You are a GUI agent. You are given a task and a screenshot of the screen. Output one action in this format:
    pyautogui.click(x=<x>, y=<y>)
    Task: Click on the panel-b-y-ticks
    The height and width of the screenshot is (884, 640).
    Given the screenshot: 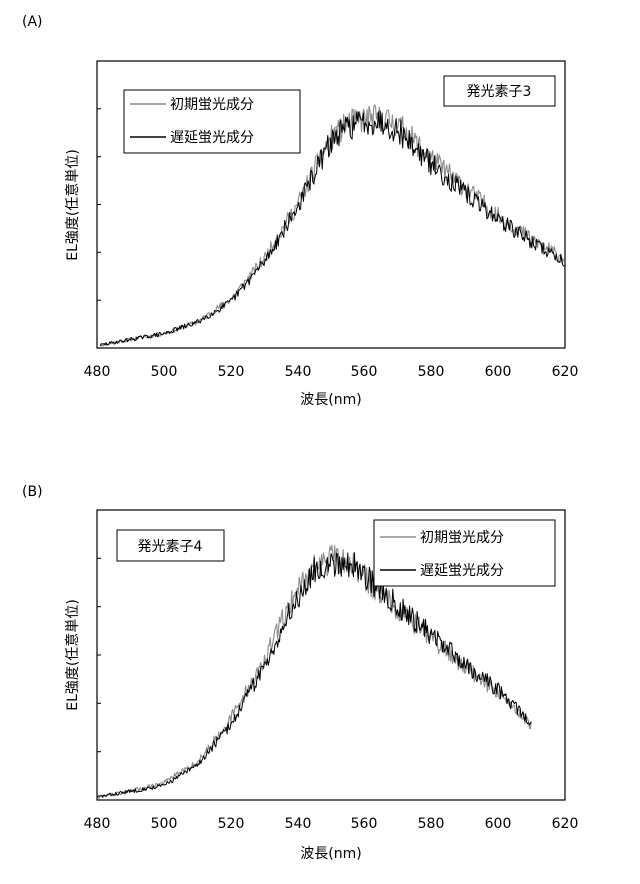 What is the action you would take?
    pyautogui.click(x=99, y=655)
    